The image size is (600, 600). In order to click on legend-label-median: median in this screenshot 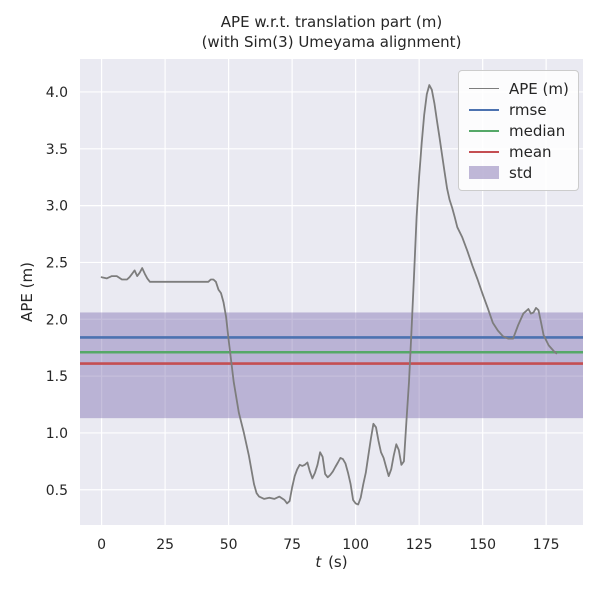, I will do `click(537, 130)`.